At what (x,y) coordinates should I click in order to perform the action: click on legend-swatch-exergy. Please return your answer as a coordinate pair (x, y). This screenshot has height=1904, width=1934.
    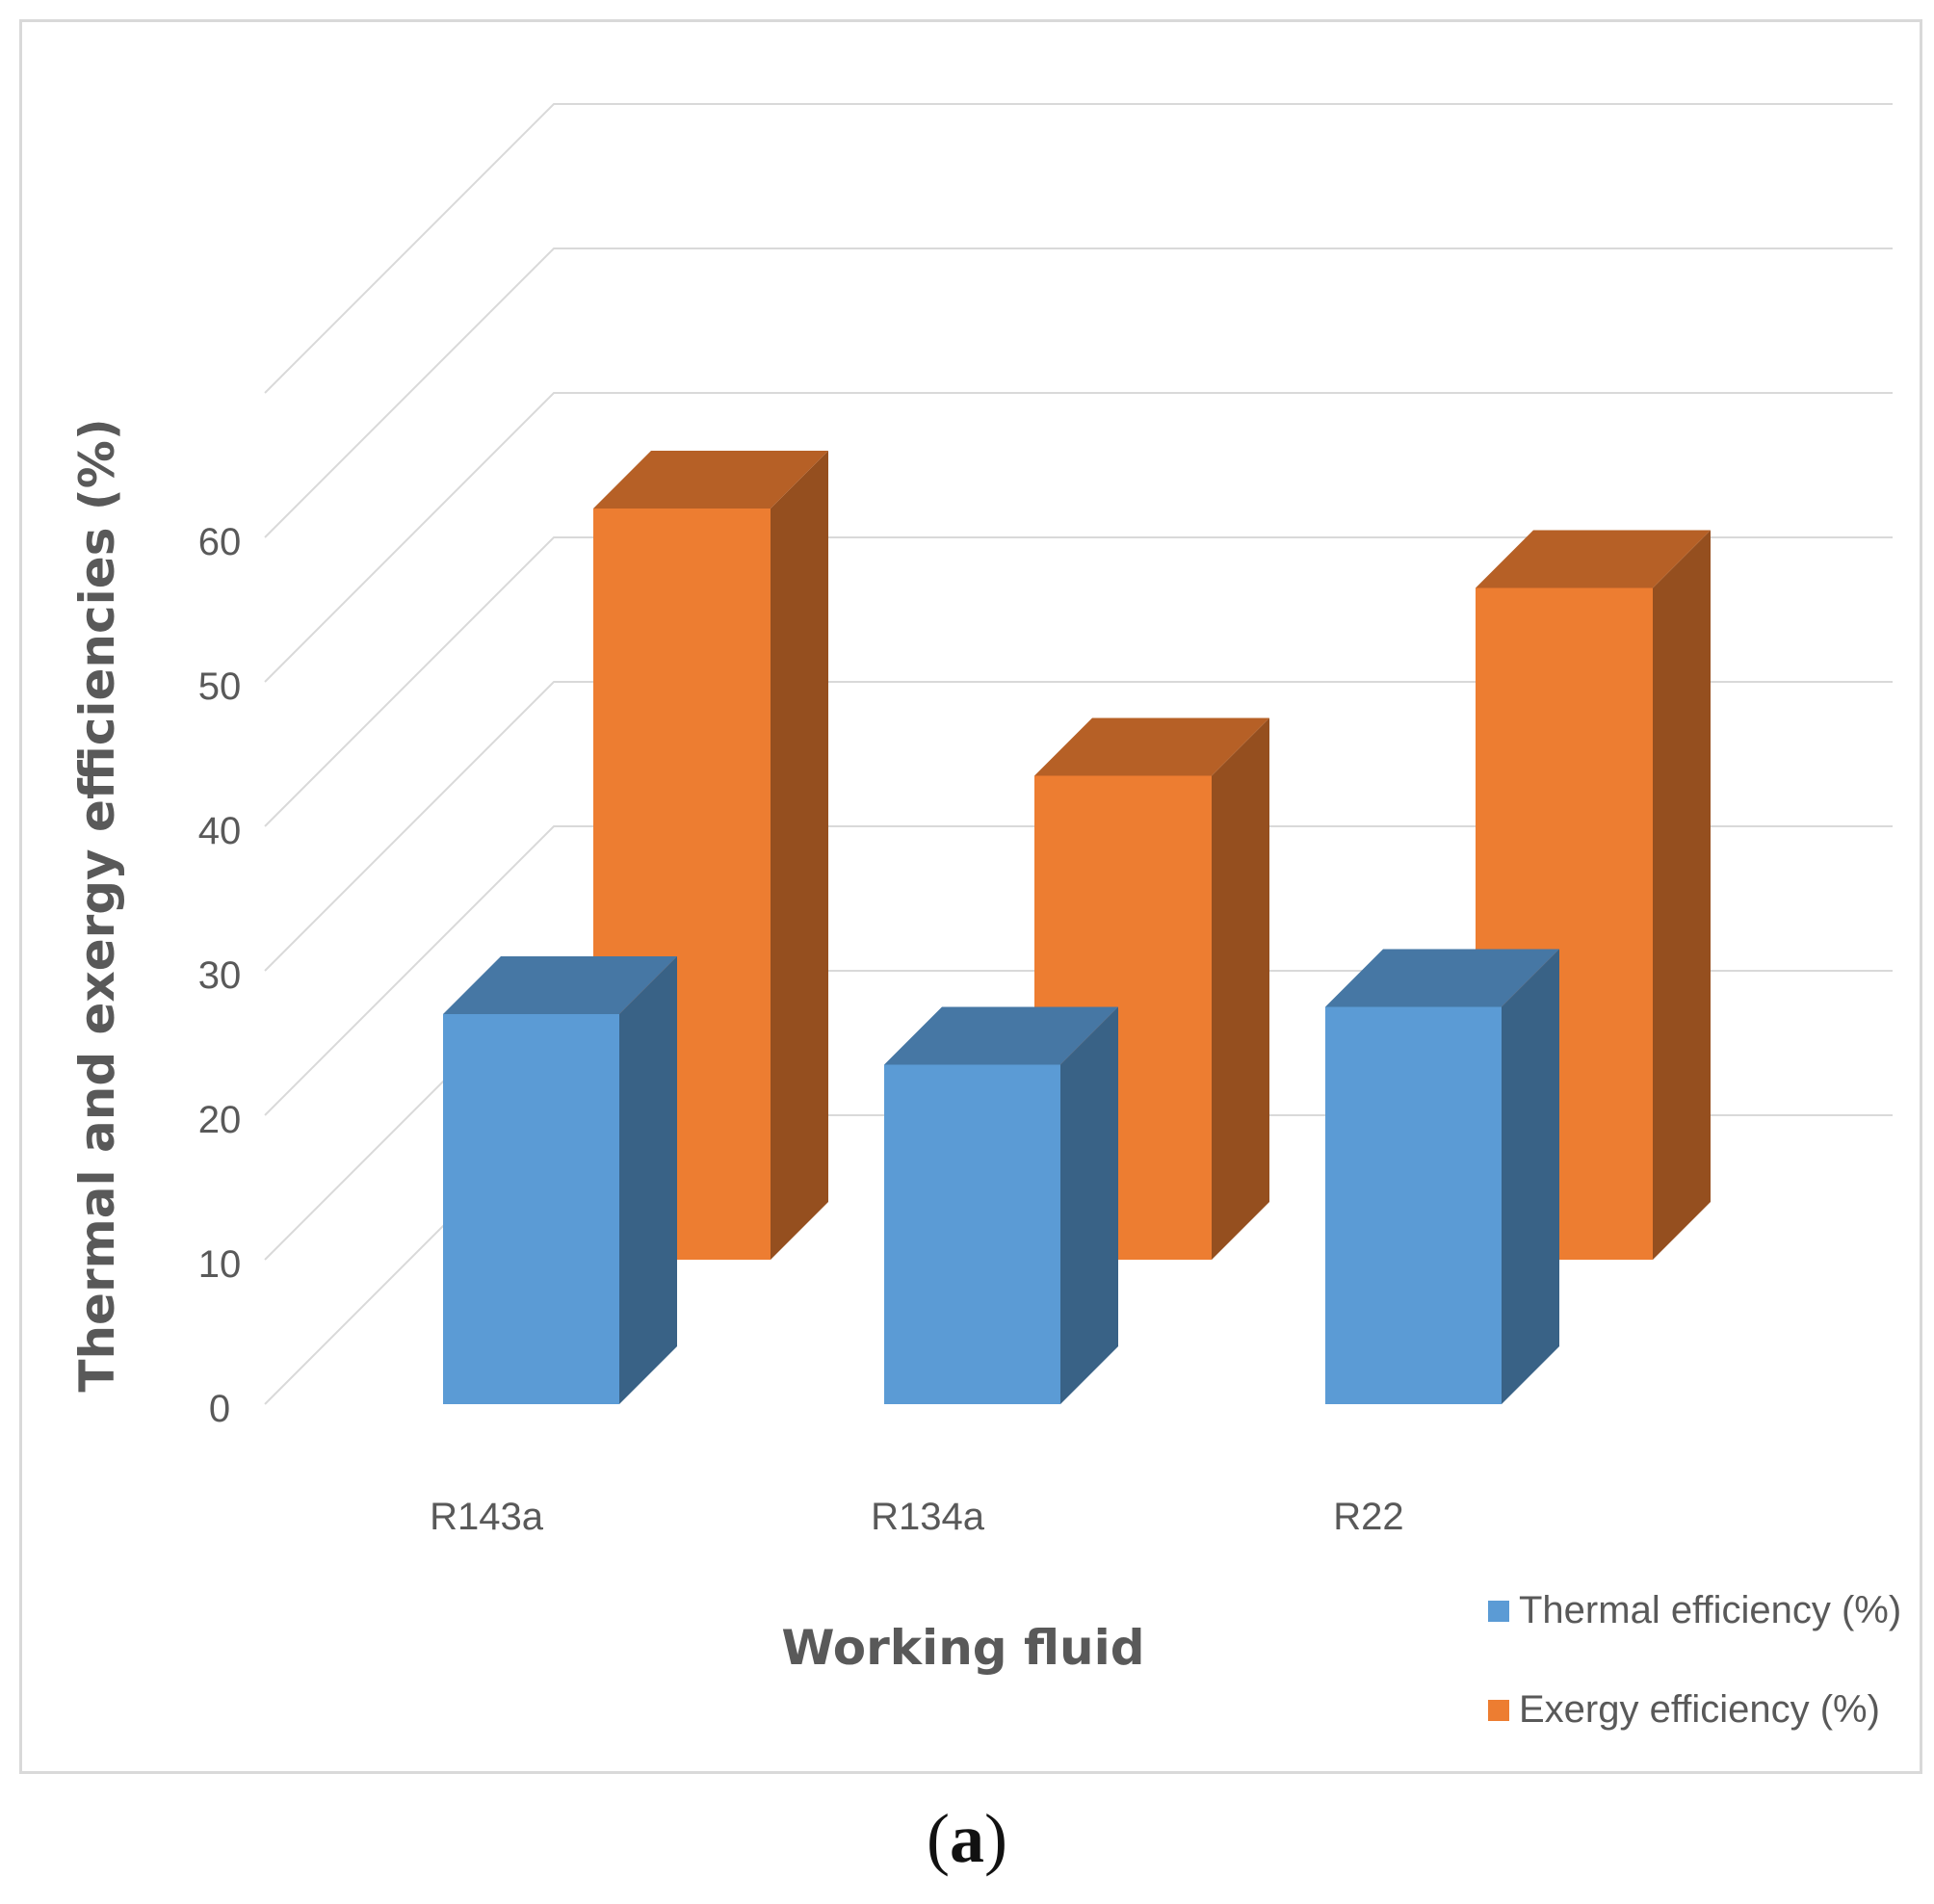
    Looking at the image, I should click on (1499, 1710).